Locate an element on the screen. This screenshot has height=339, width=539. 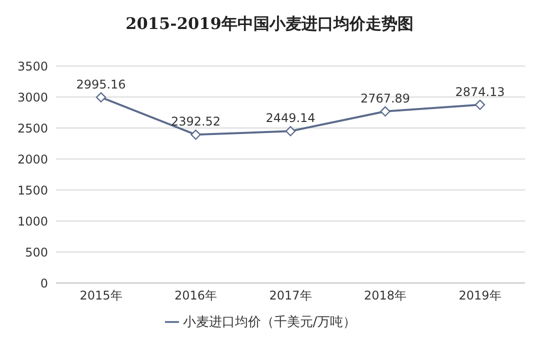
y-tick-label: 2500 is located at coordinates (32, 128).